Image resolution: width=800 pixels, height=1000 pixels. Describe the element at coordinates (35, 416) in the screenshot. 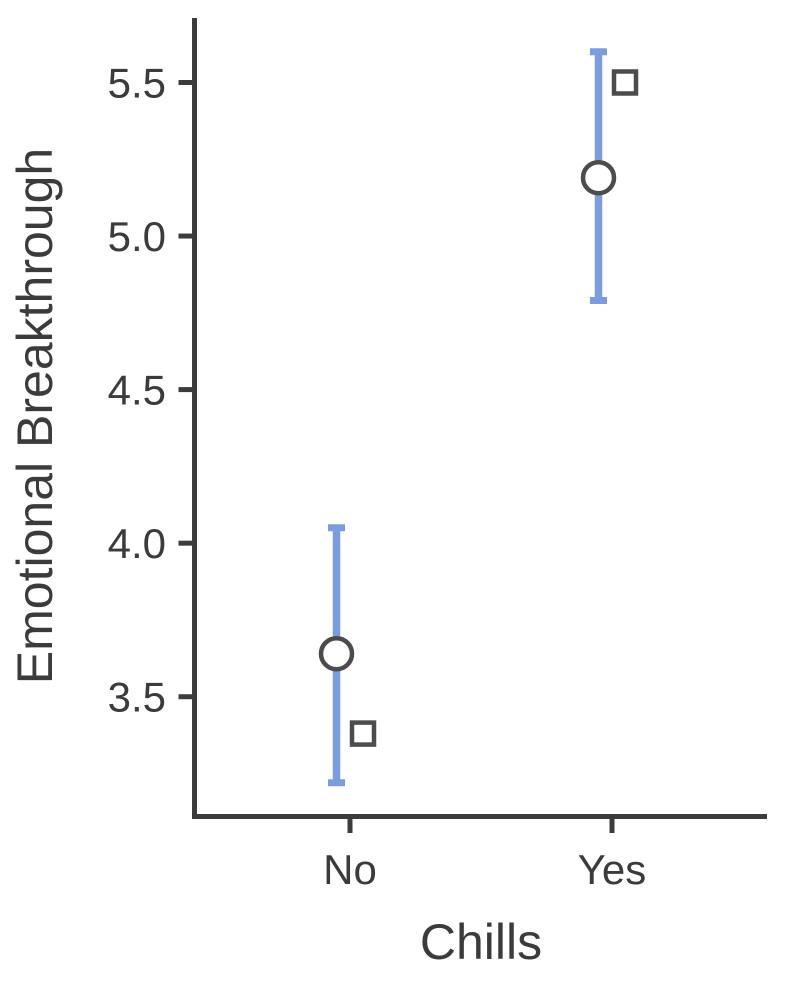

I see `y-axis-title: Emotional Breakthrough` at that location.